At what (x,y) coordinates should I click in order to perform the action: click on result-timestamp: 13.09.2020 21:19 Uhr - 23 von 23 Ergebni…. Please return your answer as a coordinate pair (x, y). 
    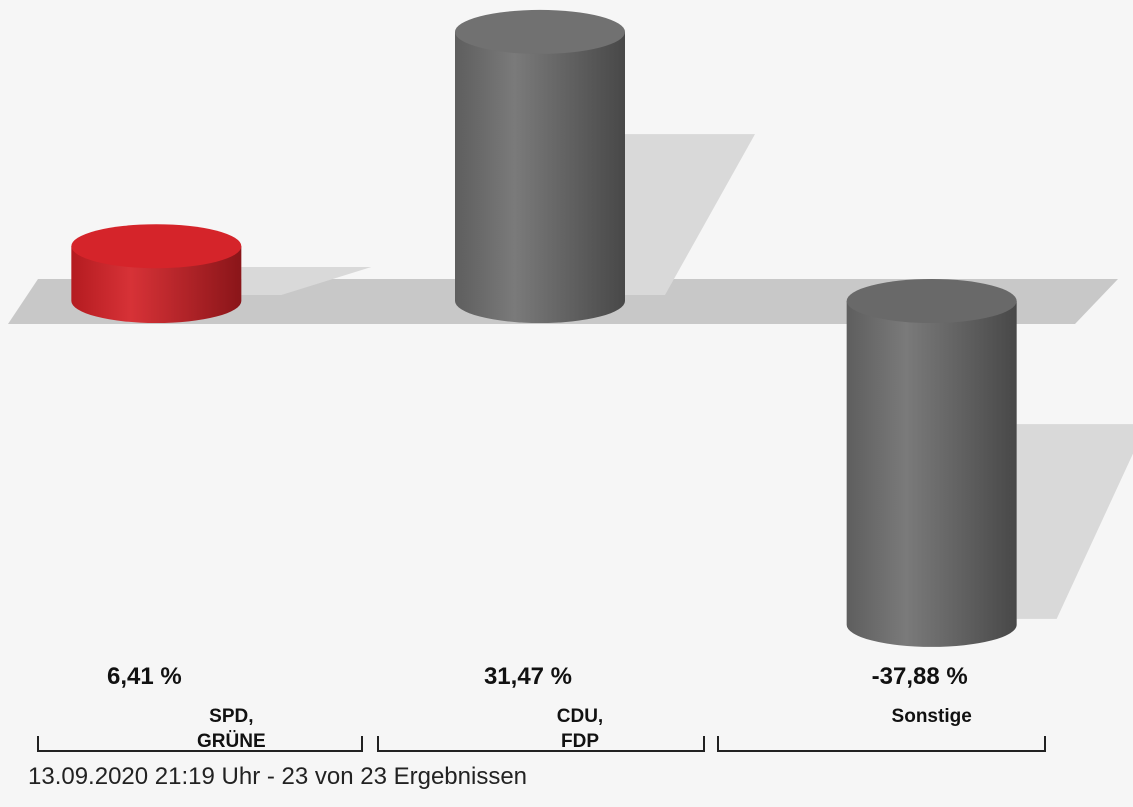
    Looking at the image, I should click on (278, 776).